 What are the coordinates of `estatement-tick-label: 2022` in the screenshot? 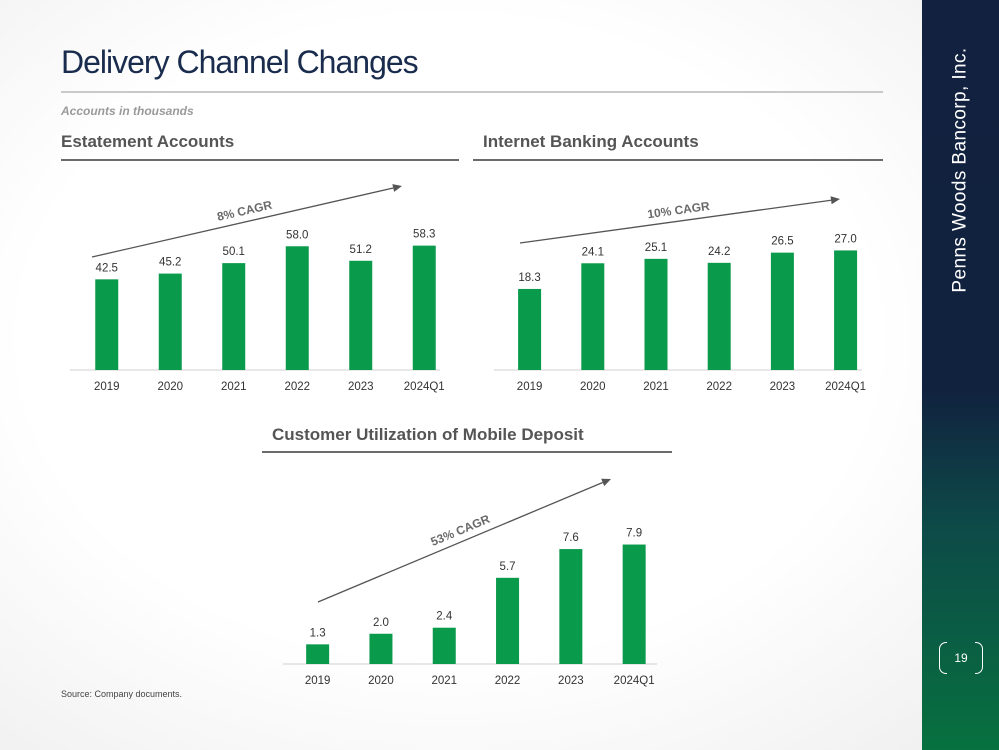 It's located at (297, 387).